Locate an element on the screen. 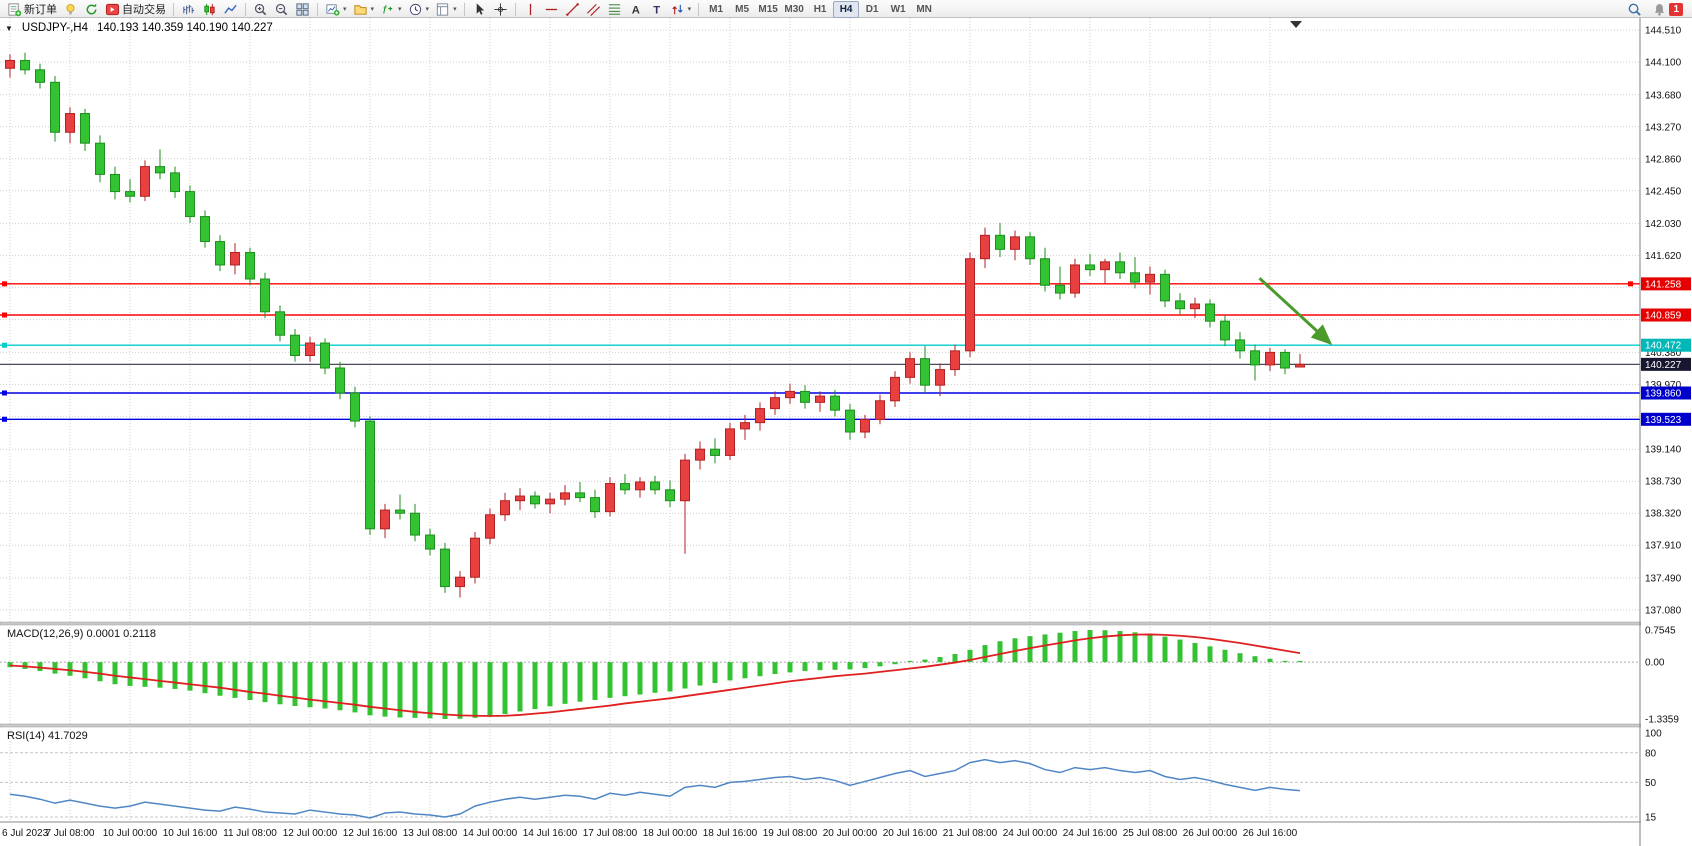 Image resolution: width=1692 pixels, height=846 pixels. svg-text: 13 Jul 08:00 is located at coordinates (430, 833).